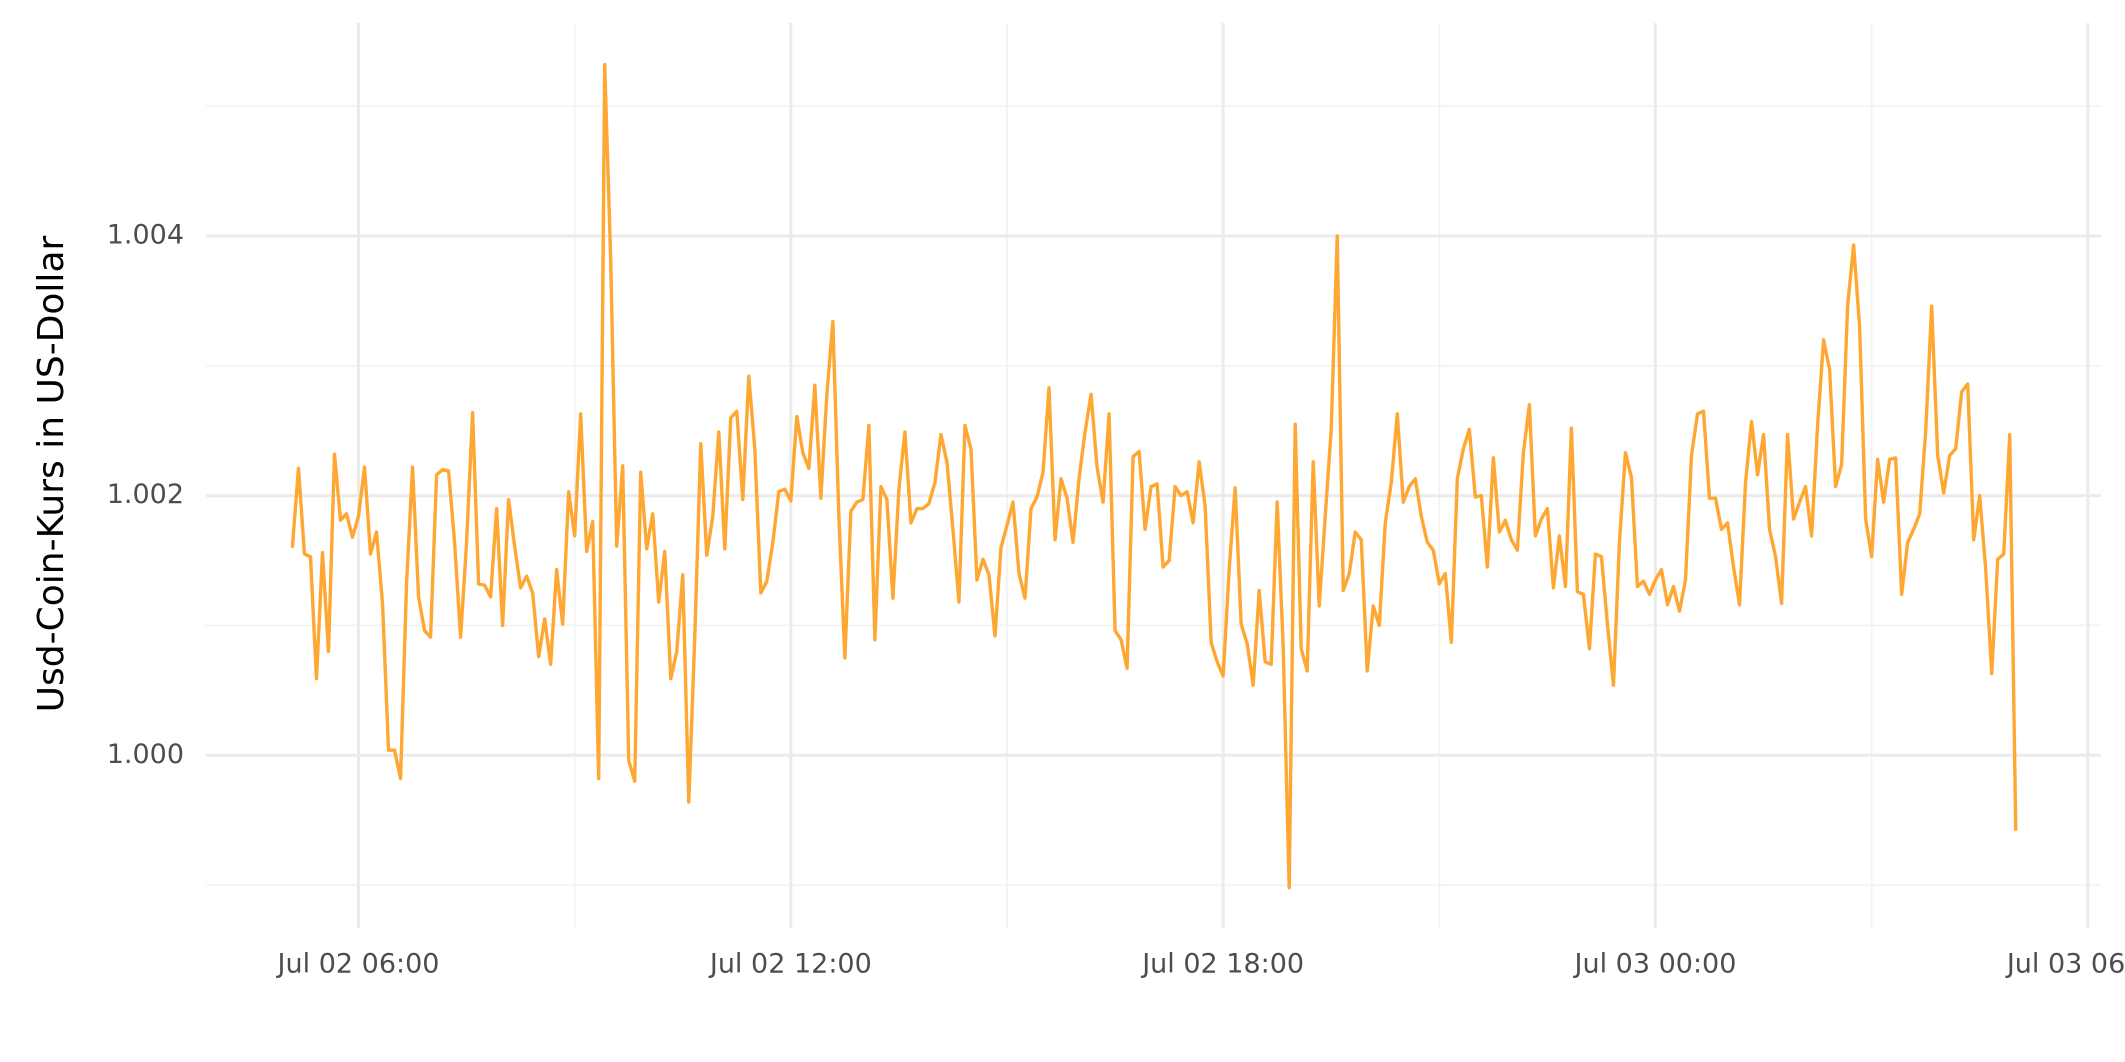 Image resolution: width=2125 pixels, height=1062 pixels. What do you see at coordinates (2065, 964) in the screenshot?
I see `x-tick-label: Jul 03 06:00` at bounding box center [2065, 964].